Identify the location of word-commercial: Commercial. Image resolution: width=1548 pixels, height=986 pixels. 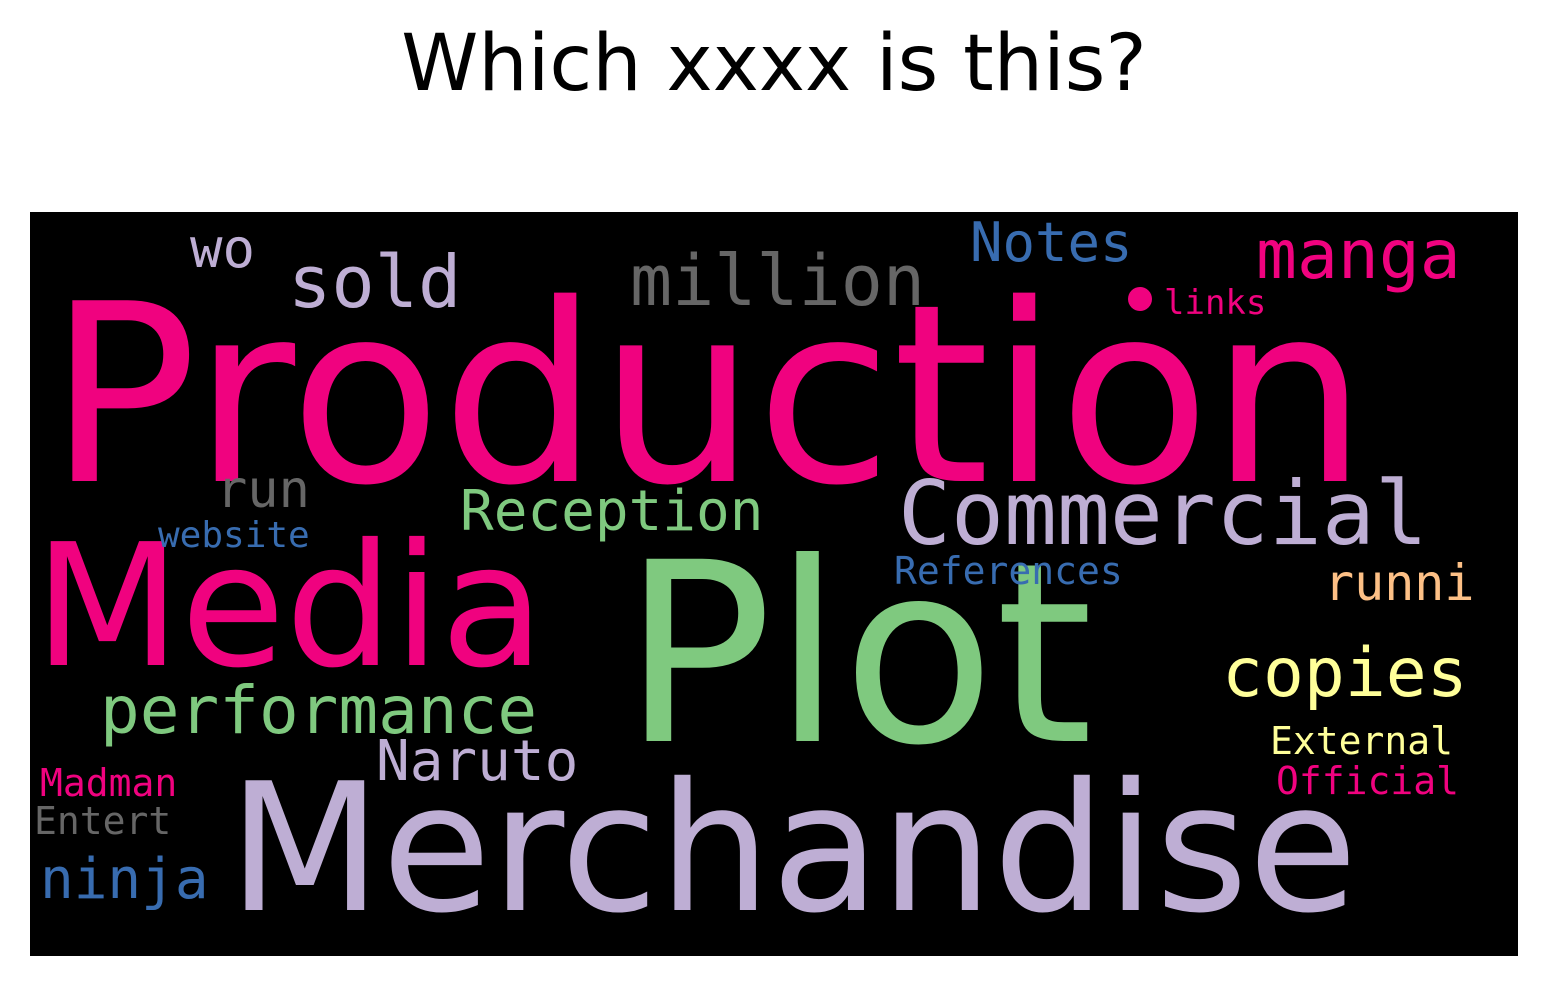
(1163, 513).